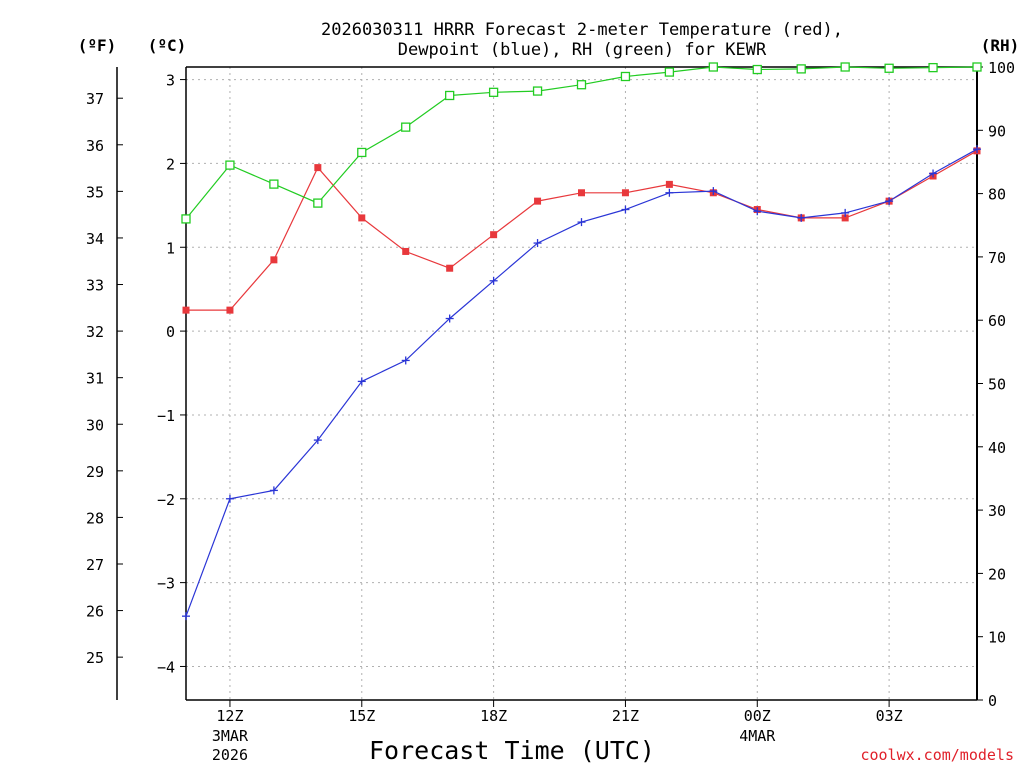 This screenshot has width=1024, height=768. I want to click on celsius-tick-label: −2, so click(166, 500).